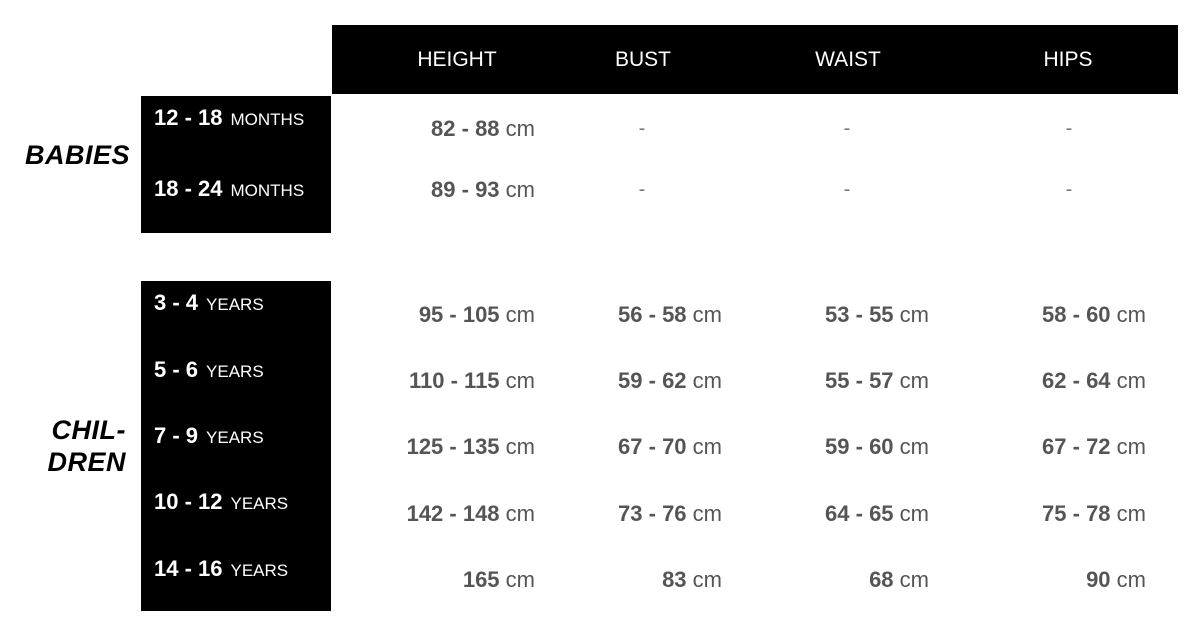  Describe the element at coordinates (1068, 59) in the screenshot. I see `column-header-hips: HIPS` at that location.